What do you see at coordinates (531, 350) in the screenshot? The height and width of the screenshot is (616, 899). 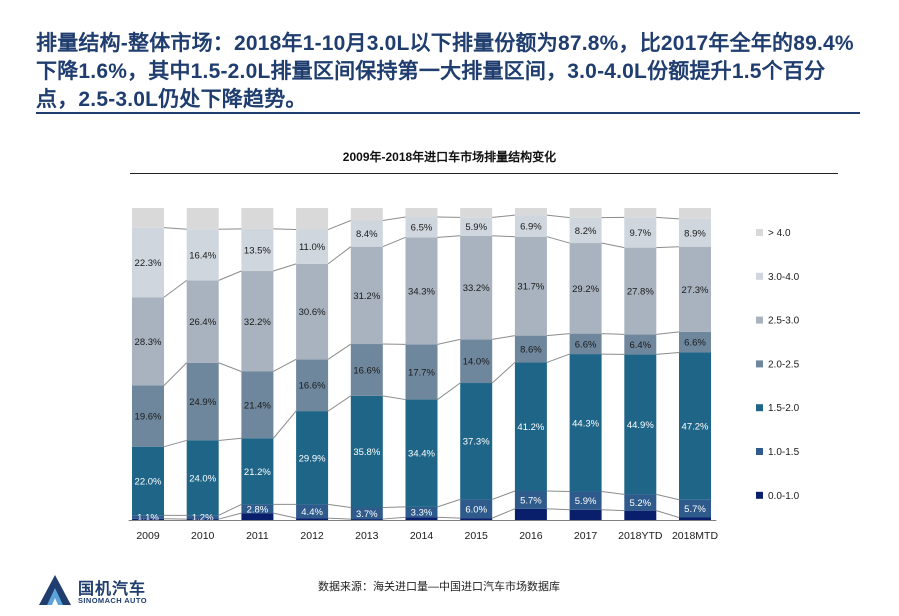 I see `data-label: 8.6%` at bounding box center [531, 350].